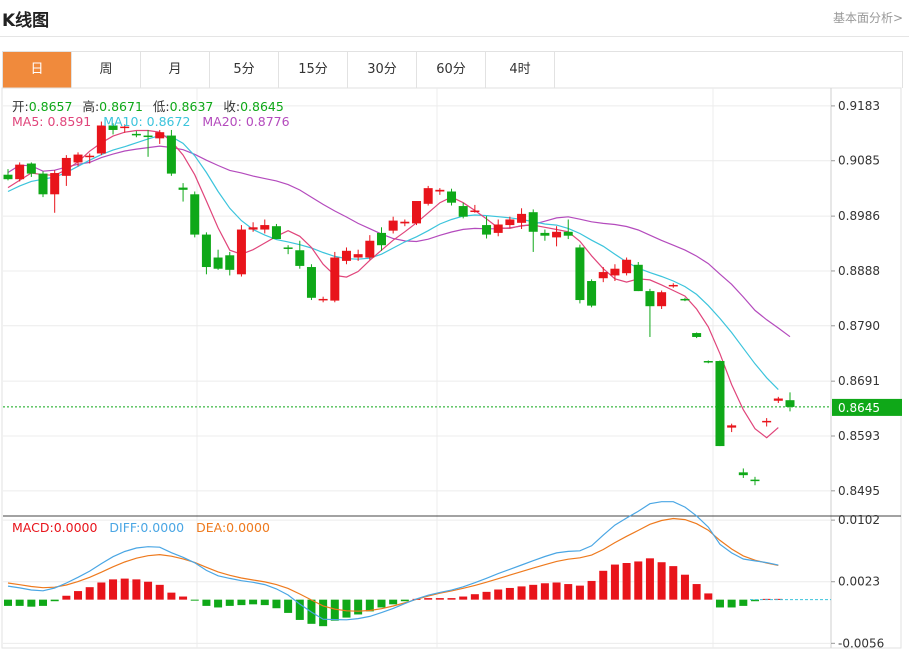 This screenshot has height=650, width=909. I want to click on tab-month: 月, so click(175, 70).